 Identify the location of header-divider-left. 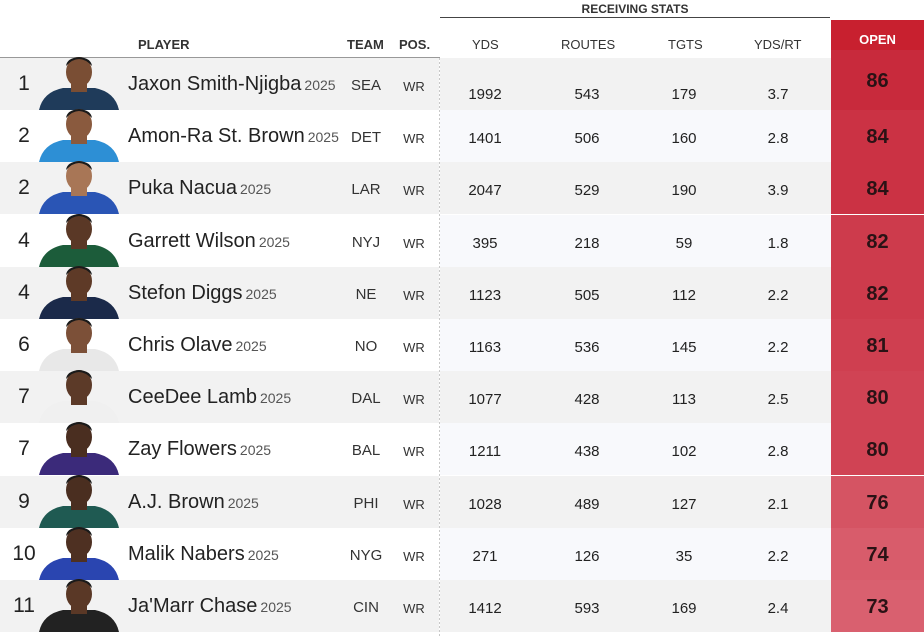
(220, 57).